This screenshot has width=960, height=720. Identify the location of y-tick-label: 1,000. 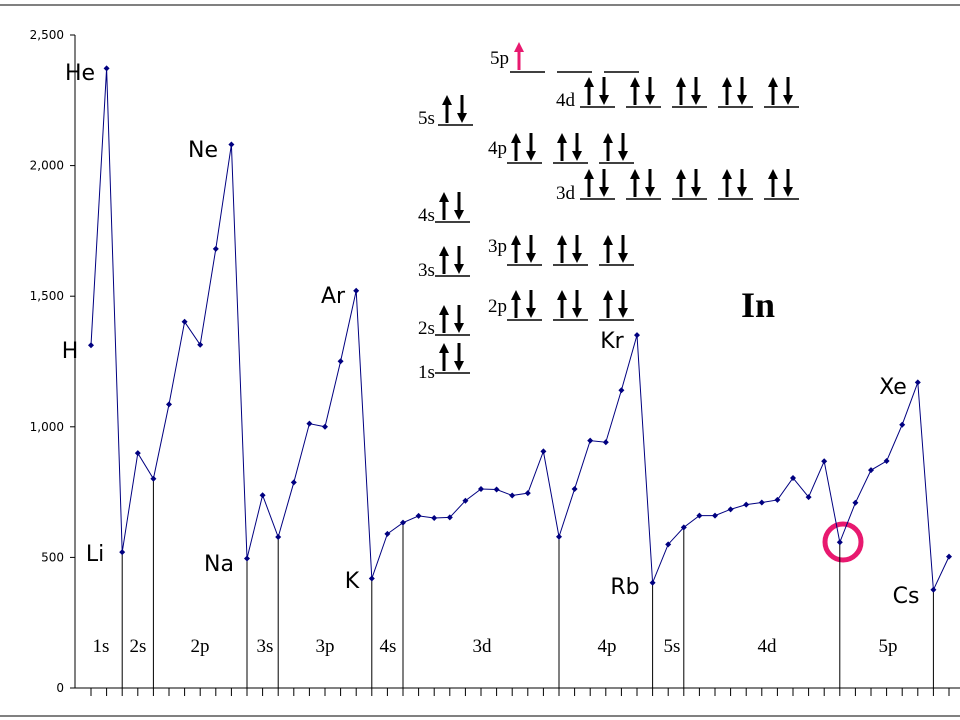
(47, 427).